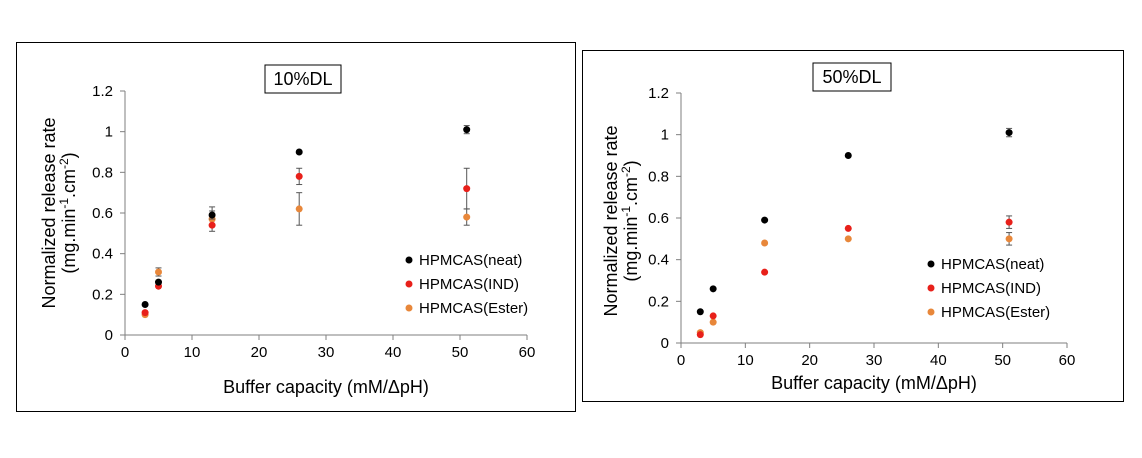  I want to click on chart-title: 10%DL, so click(302, 79).